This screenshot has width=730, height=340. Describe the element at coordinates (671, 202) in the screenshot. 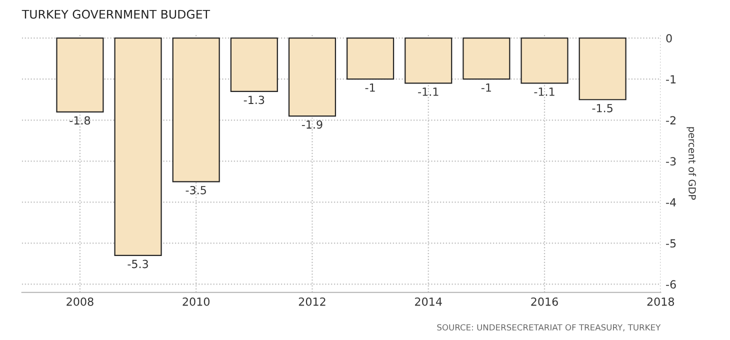

I see `y-tick-label: -4` at that location.